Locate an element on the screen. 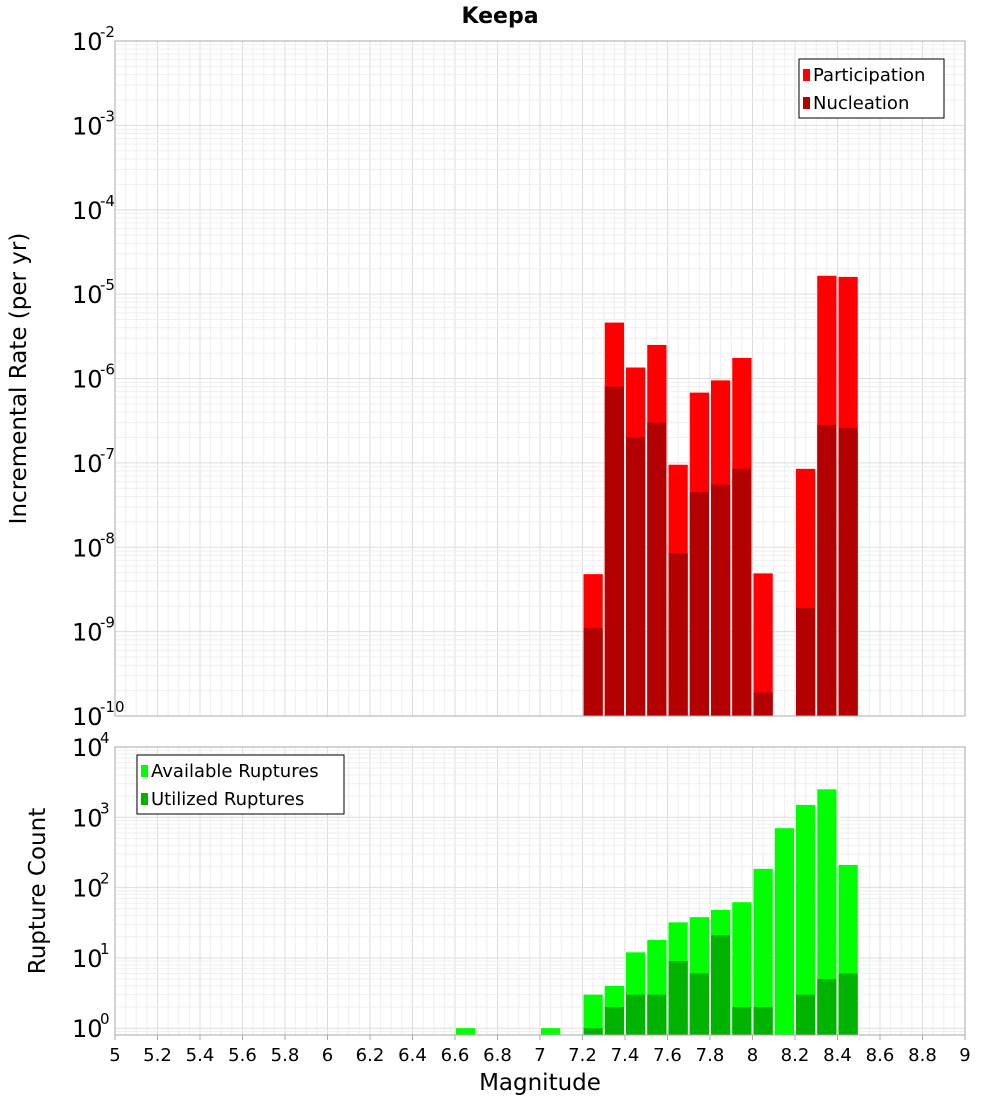 The image size is (1000, 1100). x-tick-label: 7.2 is located at coordinates (582, 1055).